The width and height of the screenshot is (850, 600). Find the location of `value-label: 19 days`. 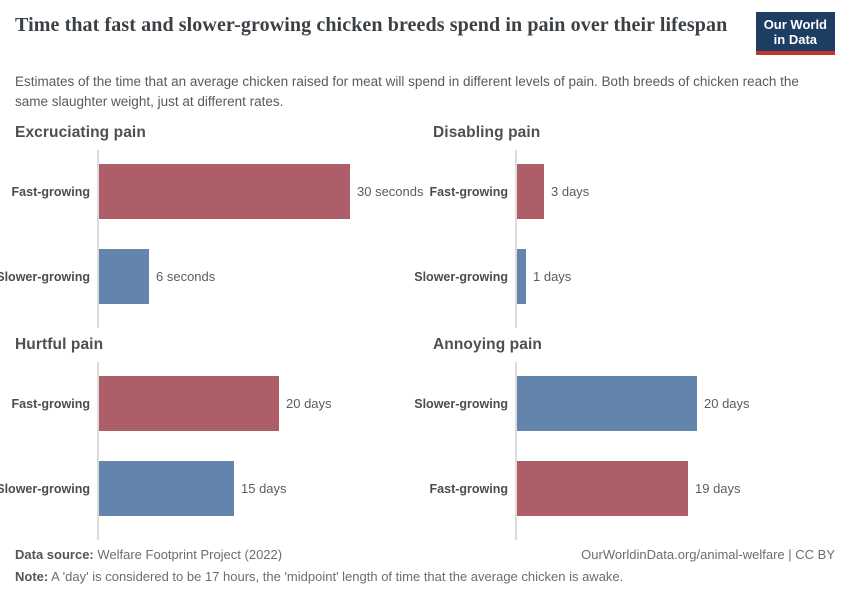

value-label: 19 days is located at coordinates (718, 488).